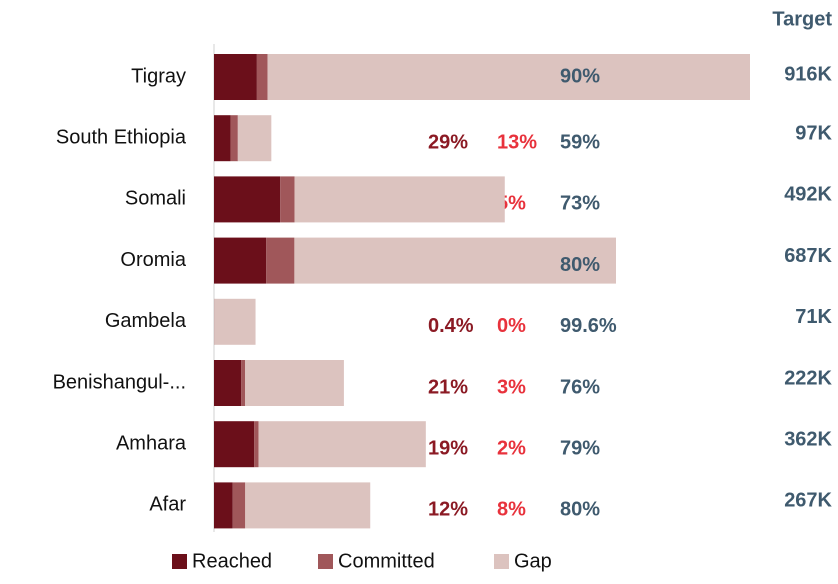 The width and height of the screenshot is (838, 584). What do you see at coordinates (580, 387) in the screenshot?
I see `value-label: 76%` at bounding box center [580, 387].